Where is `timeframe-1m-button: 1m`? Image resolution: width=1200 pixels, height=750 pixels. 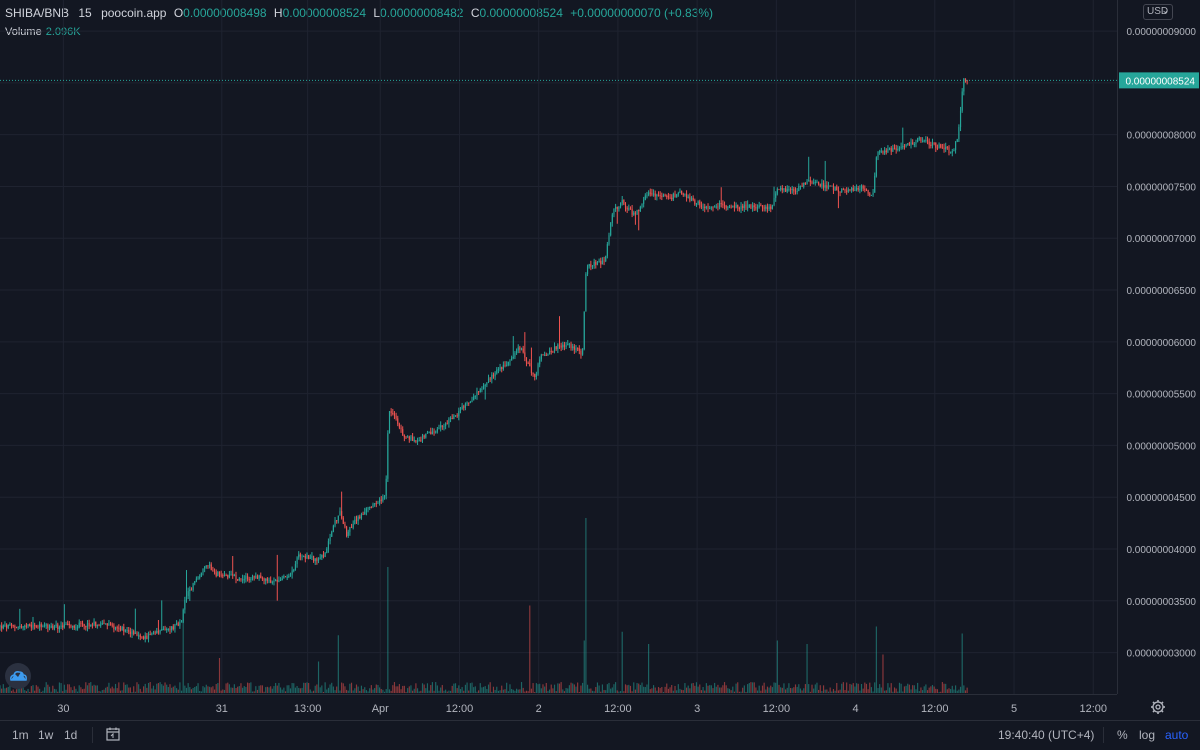
timeframe-1m-button: 1m is located at coordinates (20, 735).